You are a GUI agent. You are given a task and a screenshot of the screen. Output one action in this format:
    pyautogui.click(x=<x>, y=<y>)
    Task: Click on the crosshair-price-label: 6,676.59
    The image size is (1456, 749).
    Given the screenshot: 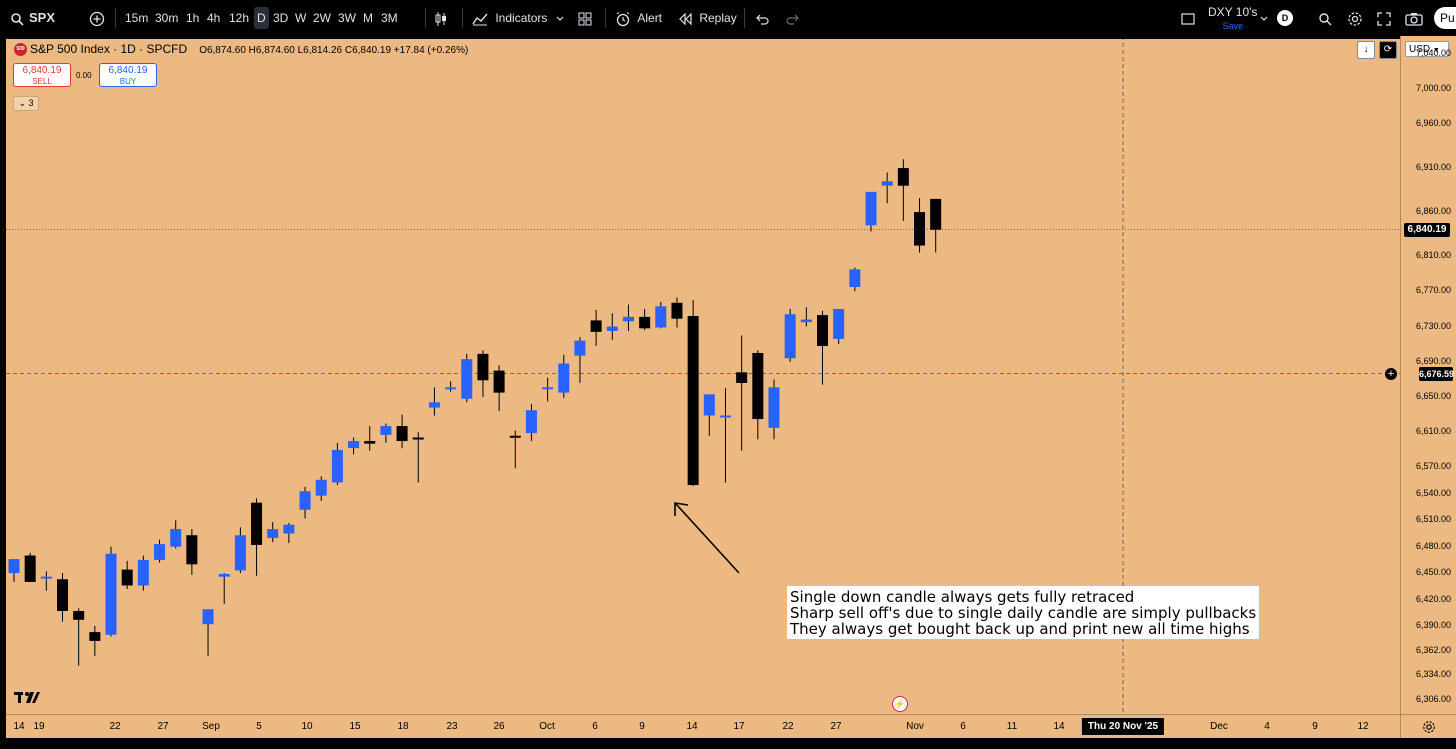 What is the action you would take?
    pyautogui.click(x=1437, y=373)
    